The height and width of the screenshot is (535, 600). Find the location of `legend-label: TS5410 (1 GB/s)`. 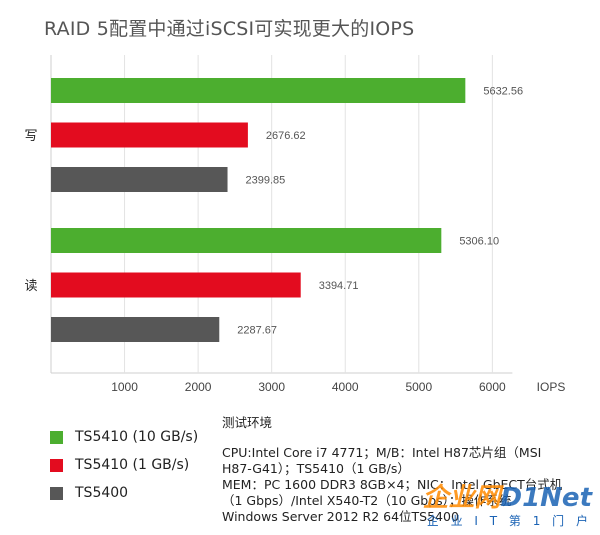

legend-label: TS5410 (1 GB/s) is located at coordinates (132, 465).